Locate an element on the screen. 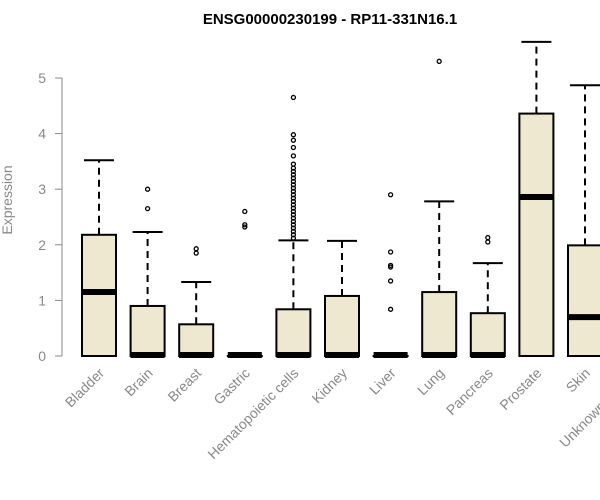 This screenshot has height=500, width=600. y-tick-label-0: 0 is located at coordinates (42, 356).